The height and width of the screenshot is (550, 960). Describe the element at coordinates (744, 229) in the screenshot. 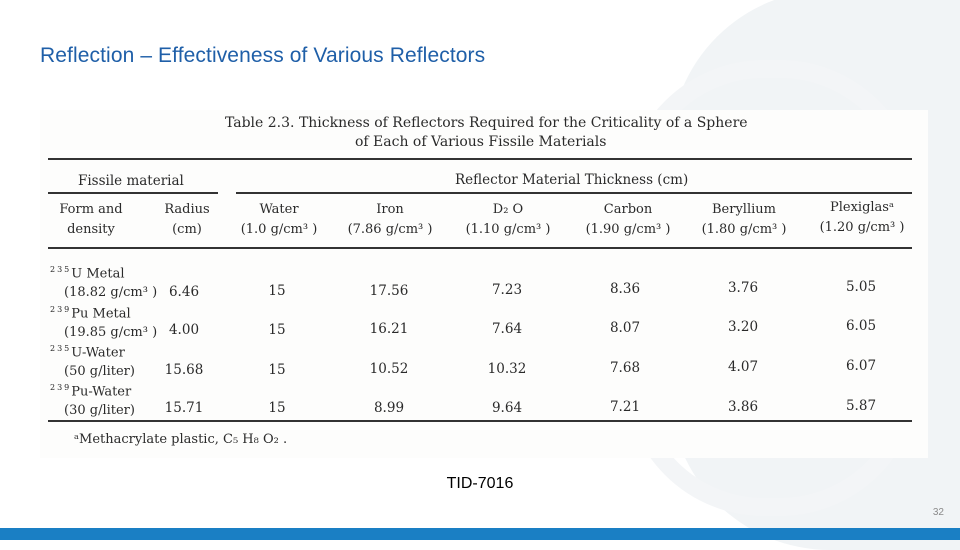

I see `column-unit: (1.80 g/cm³ )` at that location.